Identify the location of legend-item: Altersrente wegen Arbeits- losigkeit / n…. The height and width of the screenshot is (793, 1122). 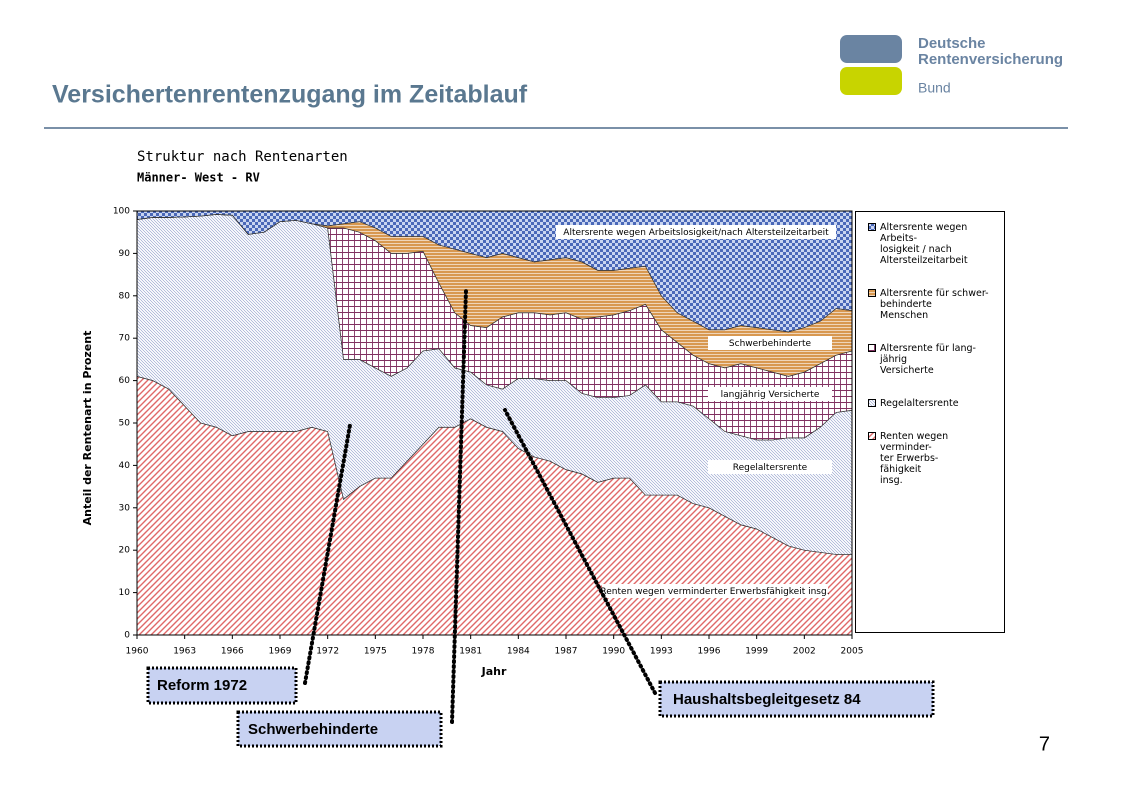
(930, 244).